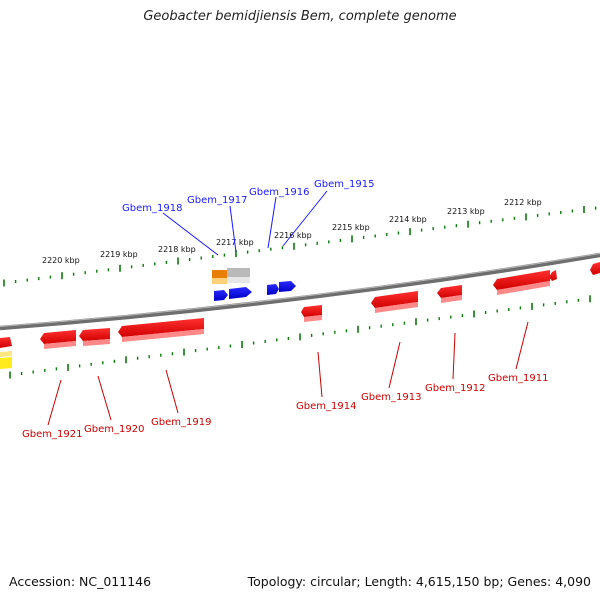 The width and height of the screenshot is (600, 600). I want to click on scale-label: 2213 kbp, so click(466, 211).